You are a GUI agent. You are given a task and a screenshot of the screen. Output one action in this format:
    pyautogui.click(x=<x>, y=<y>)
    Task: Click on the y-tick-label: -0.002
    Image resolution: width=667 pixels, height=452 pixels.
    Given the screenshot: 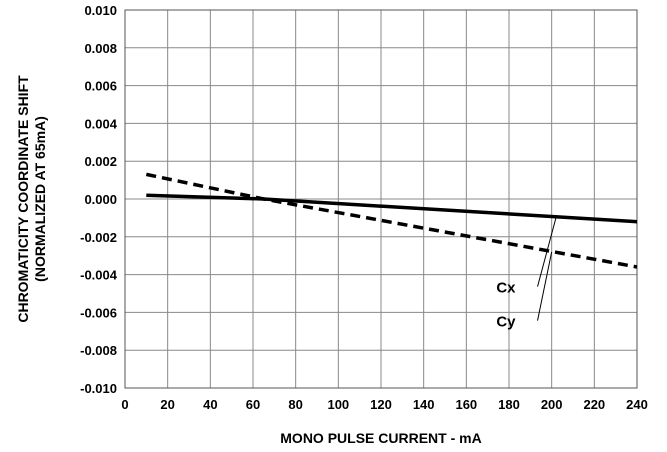 What is the action you would take?
    pyautogui.click(x=98, y=237)
    